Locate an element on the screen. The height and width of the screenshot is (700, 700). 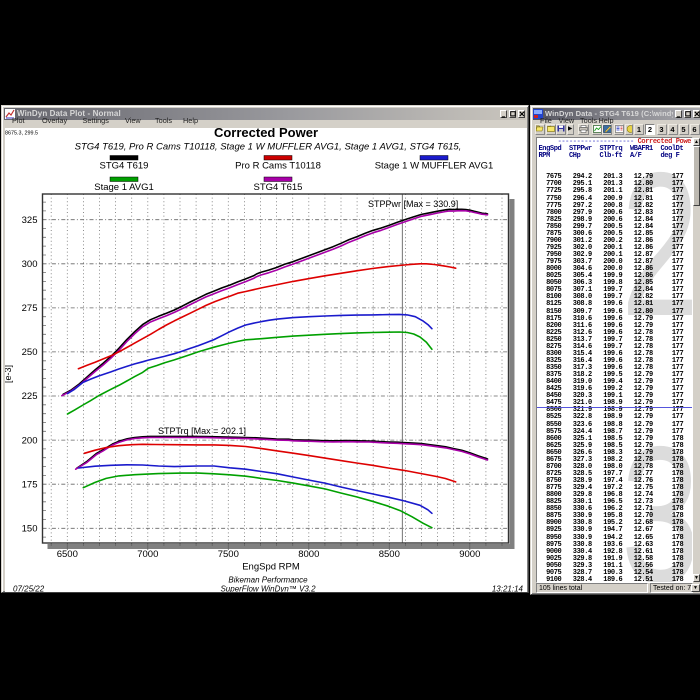
svg-text: 8675.3, 299.5 is located at coordinates (21, 134).